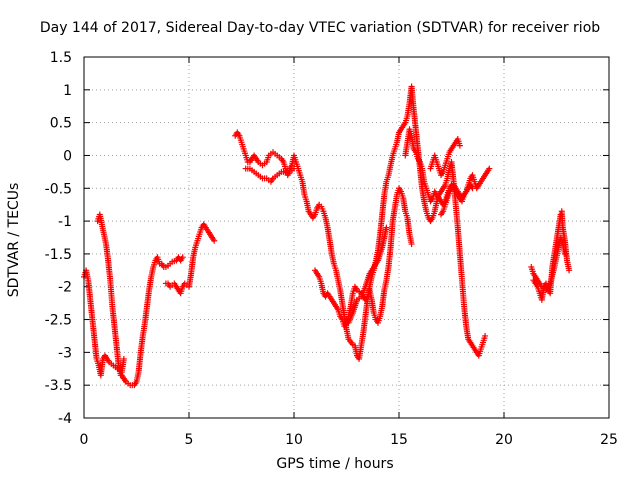 Image resolution: width=640 pixels, height=480 pixels. What do you see at coordinates (58, 255) in the screenshot?
I see `y-tick-label: -1.5` at bounding box center [58, 255].